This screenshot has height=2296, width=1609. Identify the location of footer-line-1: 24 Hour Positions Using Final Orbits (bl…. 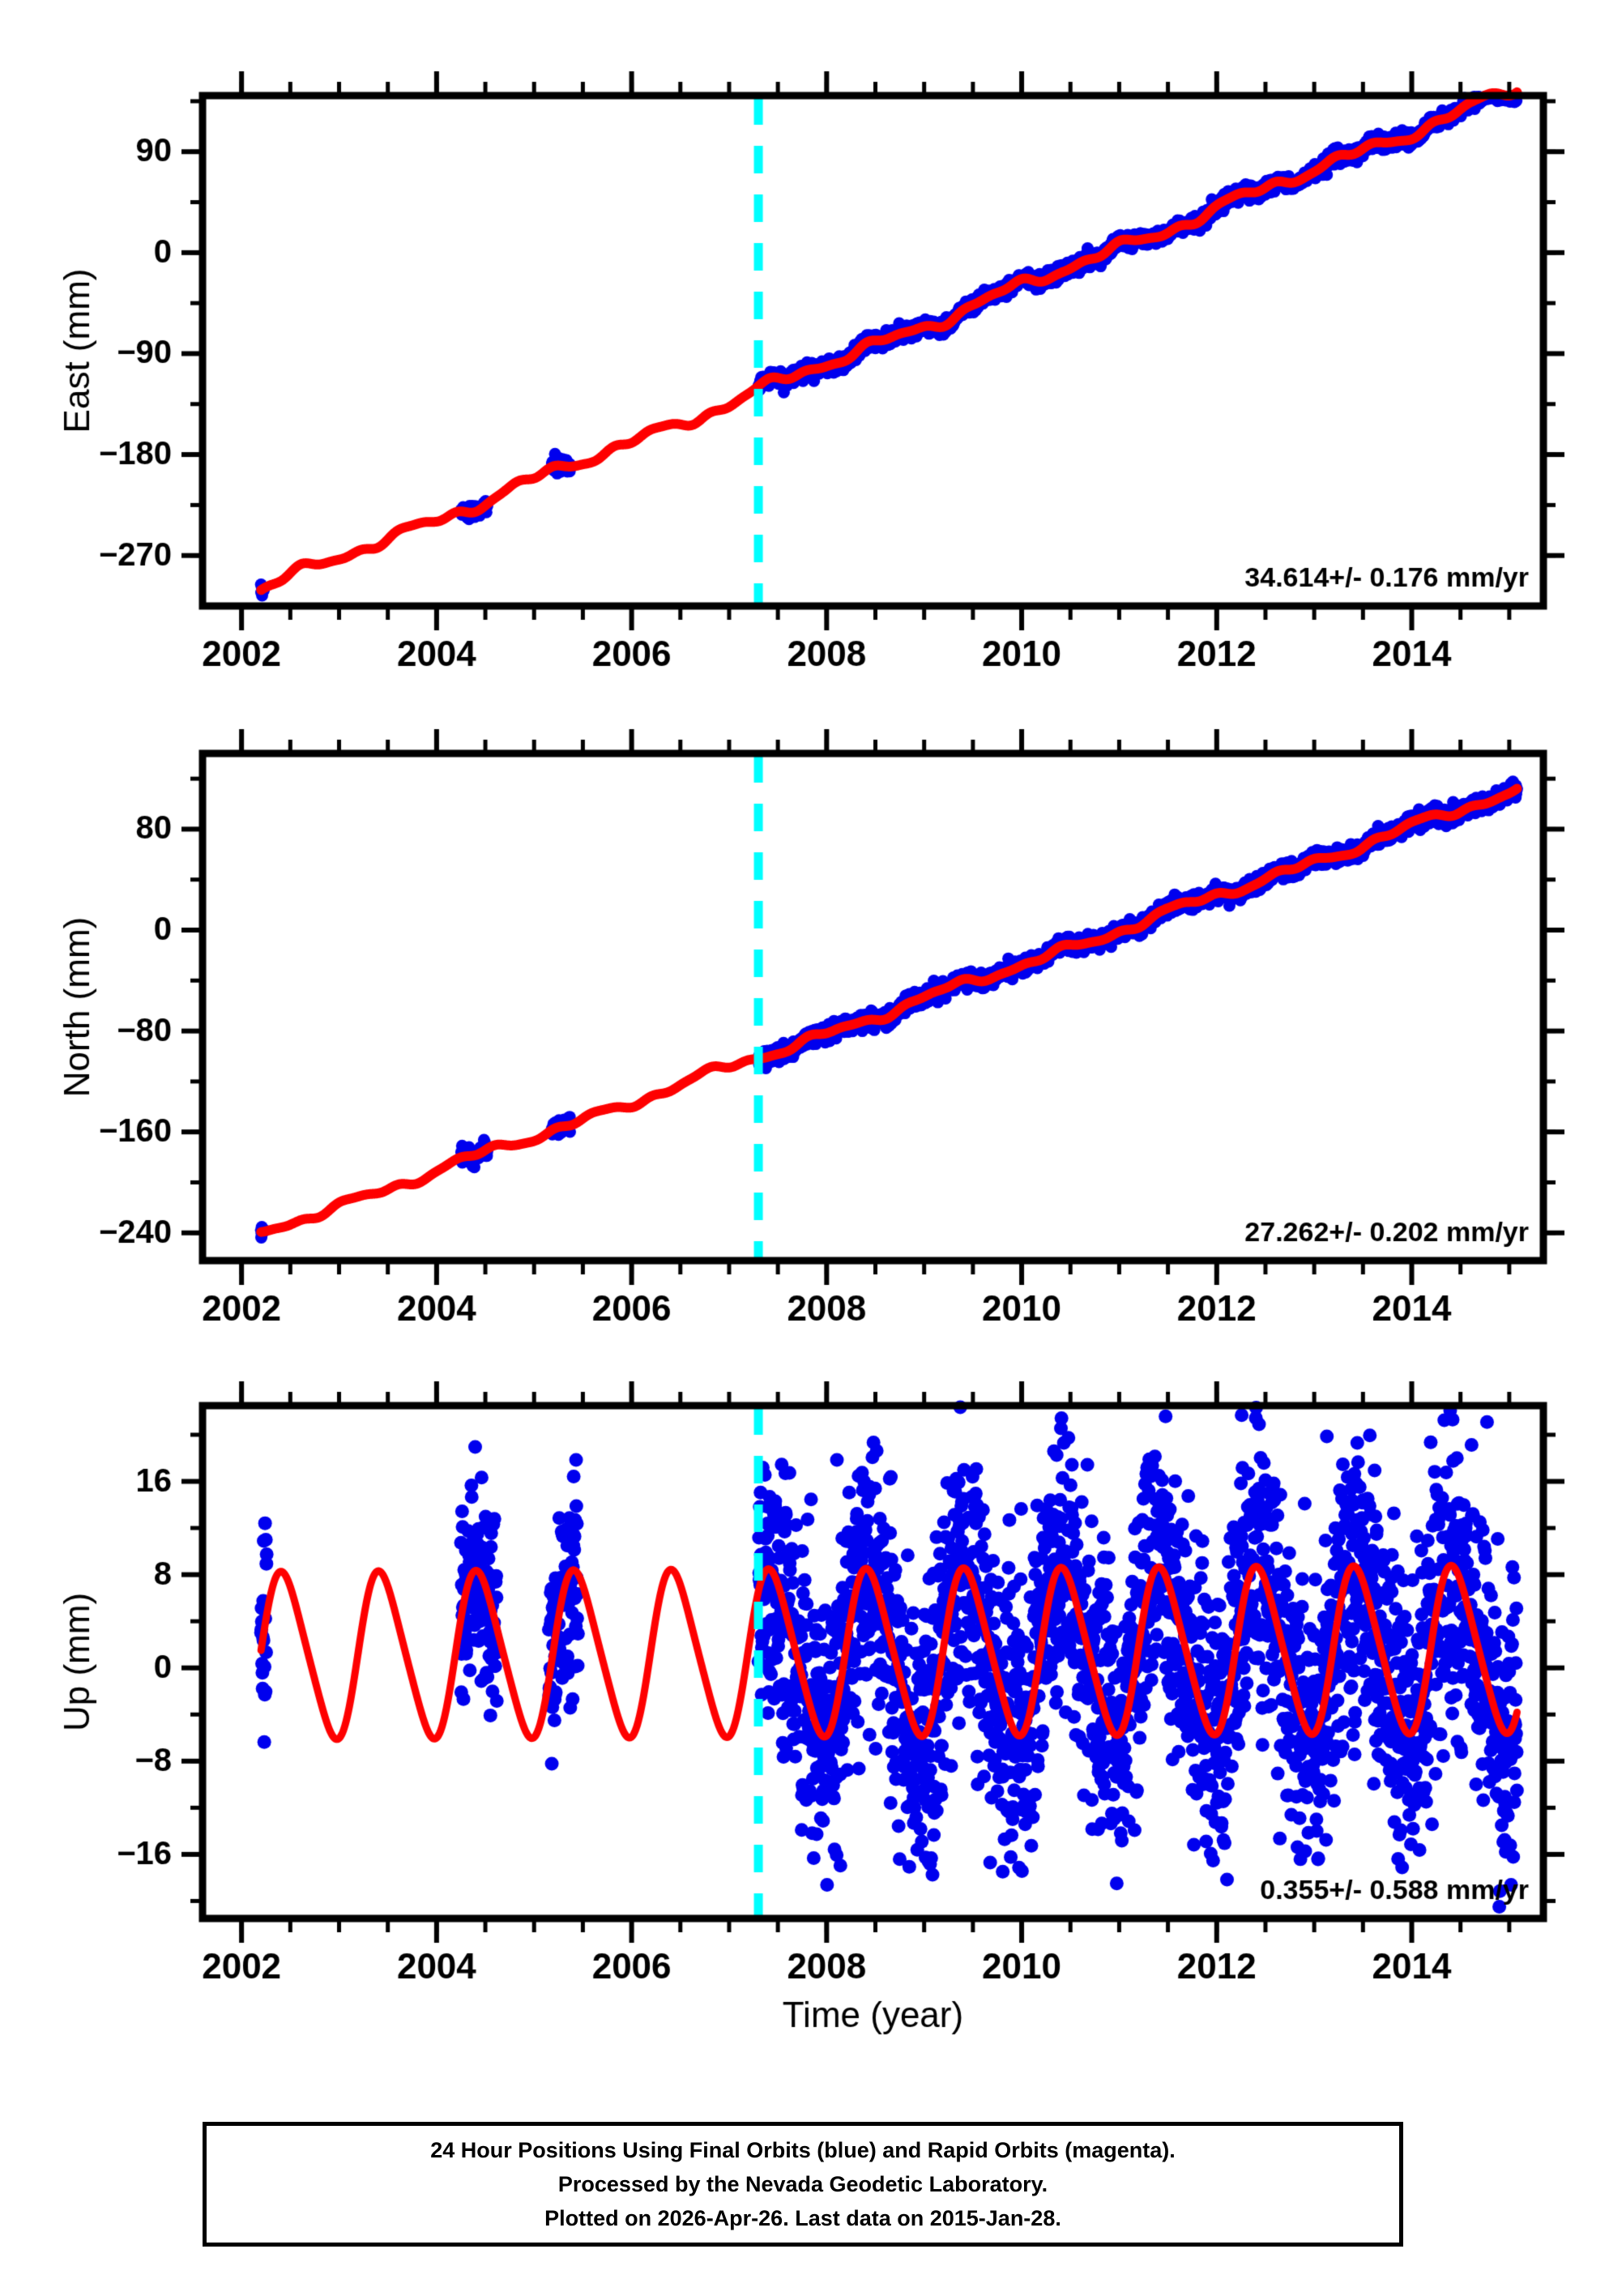
(803, 2150).